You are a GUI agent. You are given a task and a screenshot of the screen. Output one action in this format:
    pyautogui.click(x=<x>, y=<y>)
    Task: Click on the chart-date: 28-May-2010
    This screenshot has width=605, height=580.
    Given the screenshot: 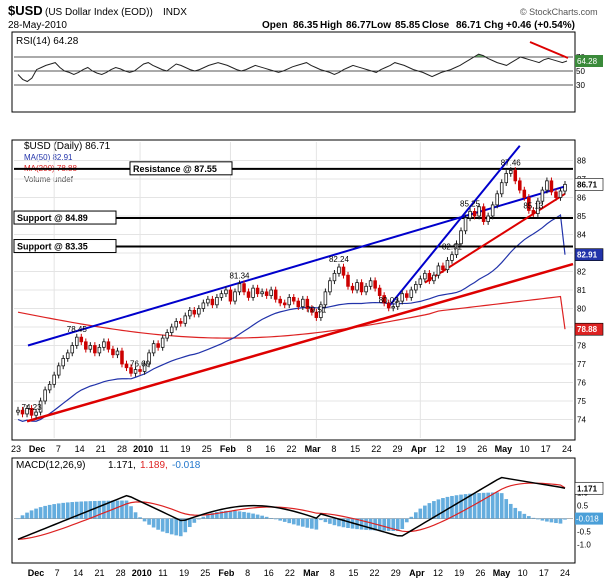 What is the action you would take?
    pyautogui.click(x=37, y=25)
    